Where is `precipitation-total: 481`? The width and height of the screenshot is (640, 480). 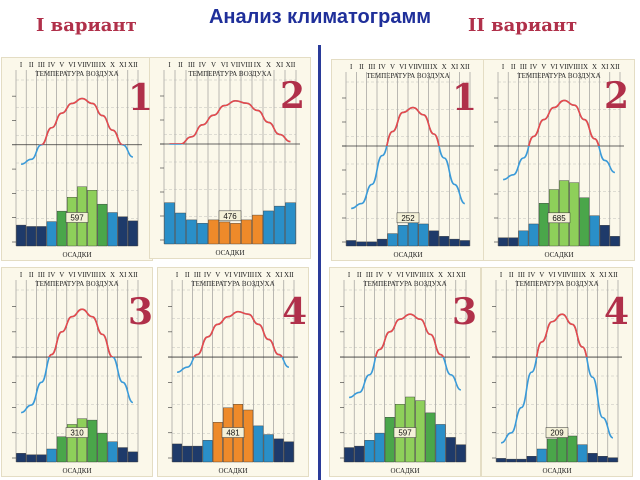
precipitation-total: 481 is located at coordinates (233, 433).